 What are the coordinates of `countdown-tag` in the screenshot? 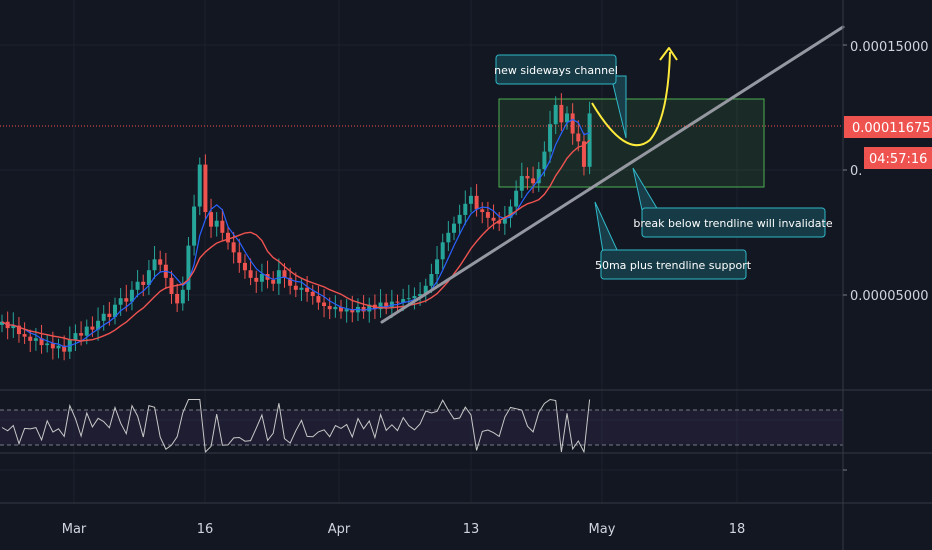 It's located at (898, 158).